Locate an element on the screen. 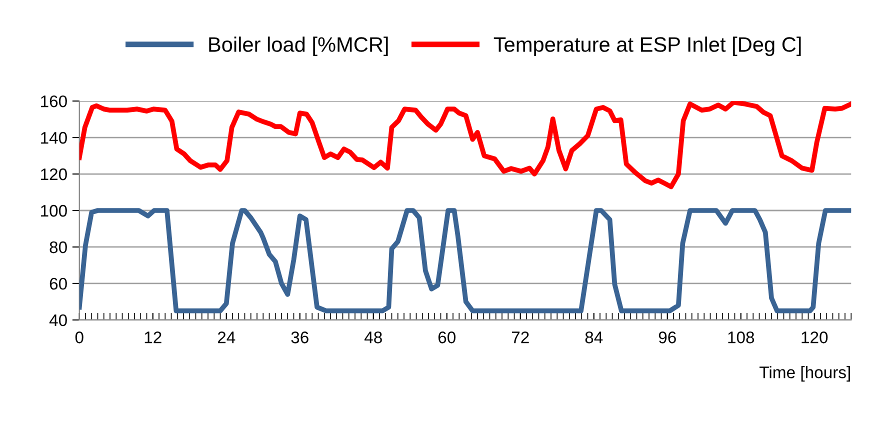  y-tick-label: 120 is located at coordinates (54, 174).